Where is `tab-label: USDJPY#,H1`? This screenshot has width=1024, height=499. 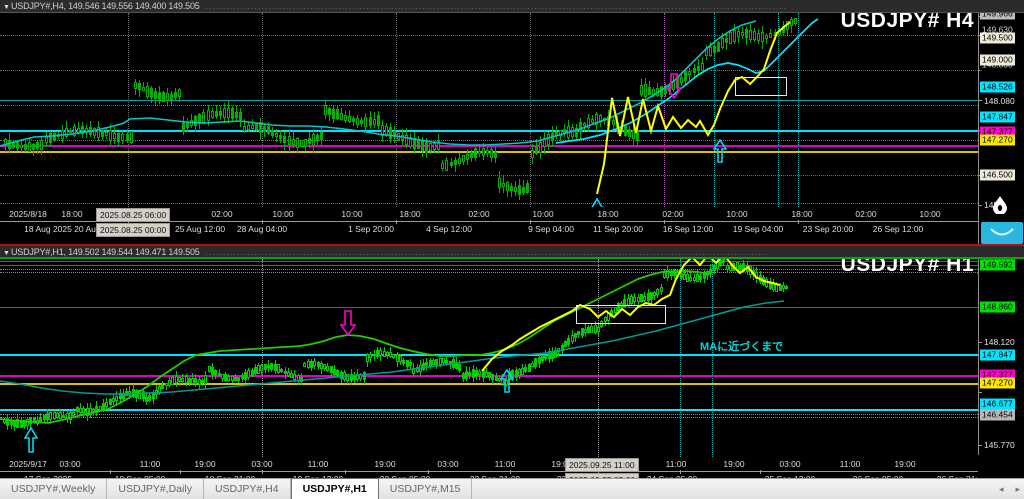 tab-label: USDJPY#,H1 is located at coordinates (334, 489).